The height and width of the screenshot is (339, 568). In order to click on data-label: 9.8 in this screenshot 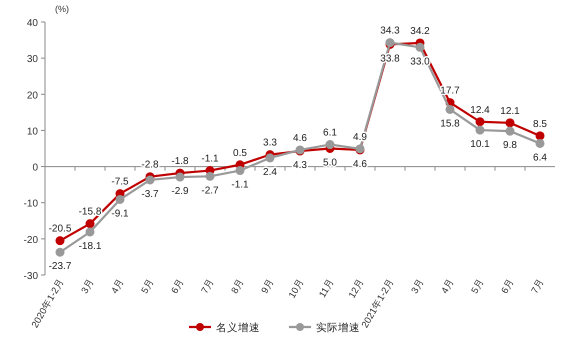, I will do `click(510, 146)`.